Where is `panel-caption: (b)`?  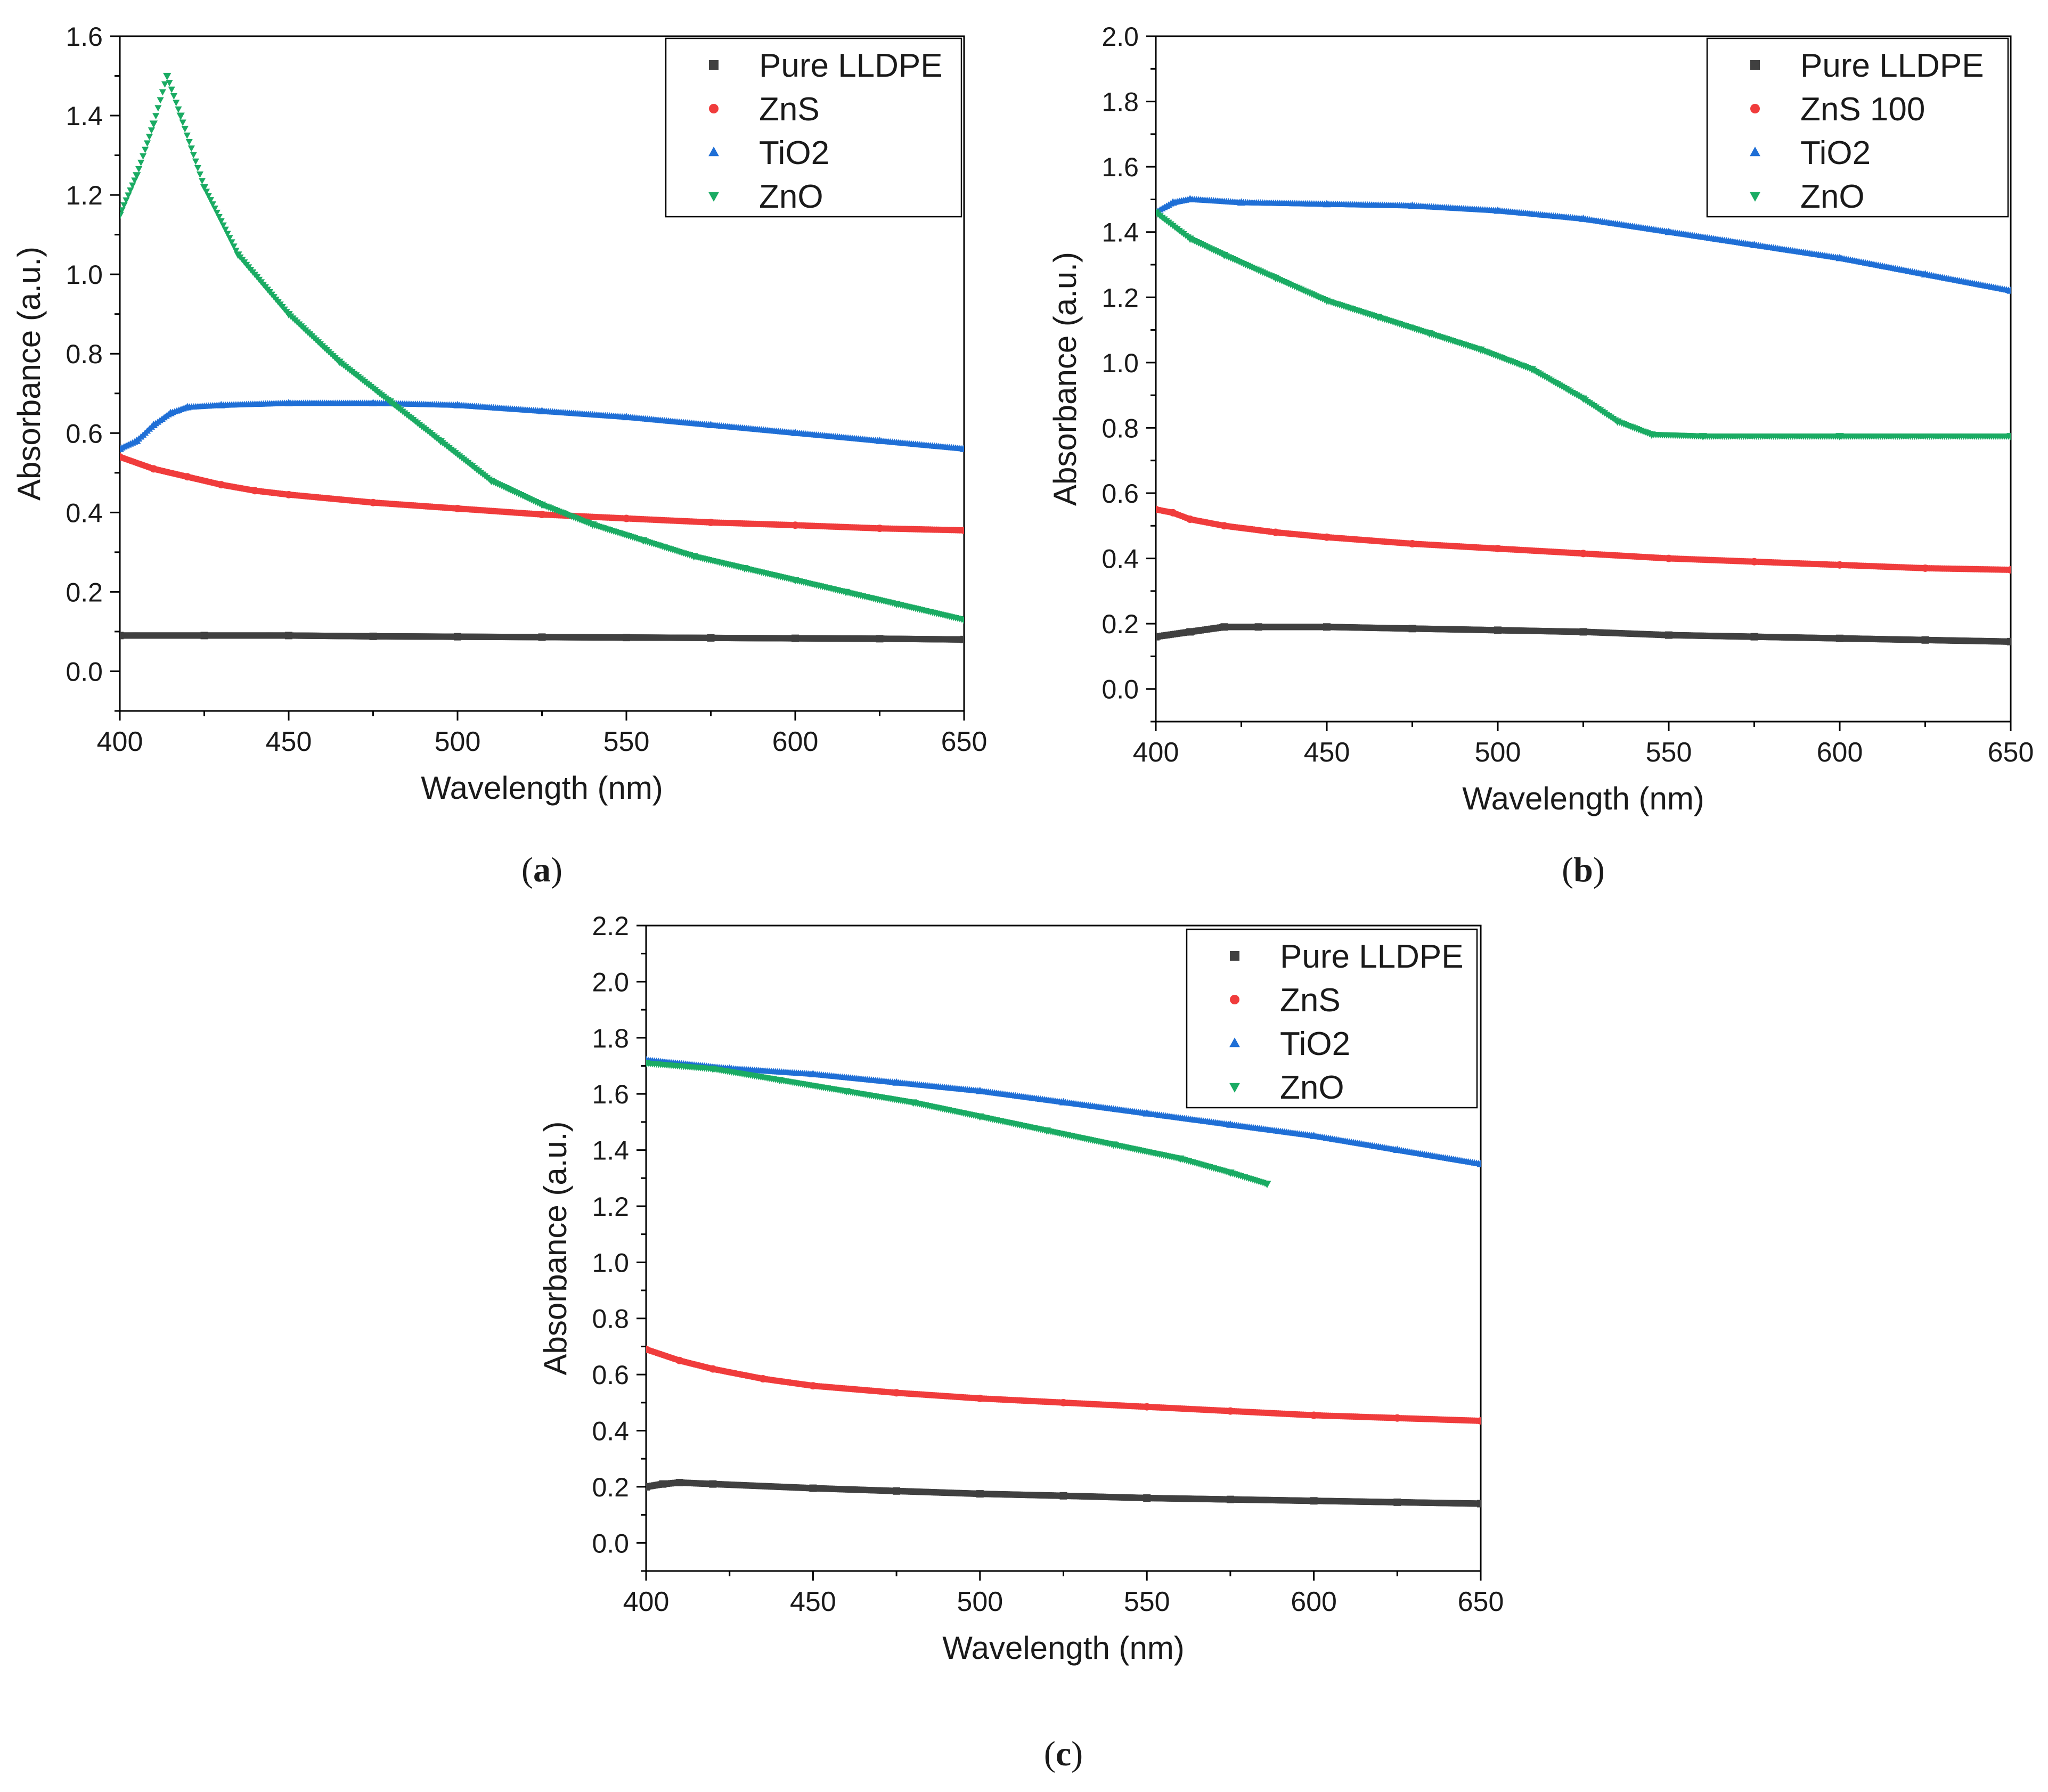 panel-caption: (b) is located at coordinates (1583, 869).